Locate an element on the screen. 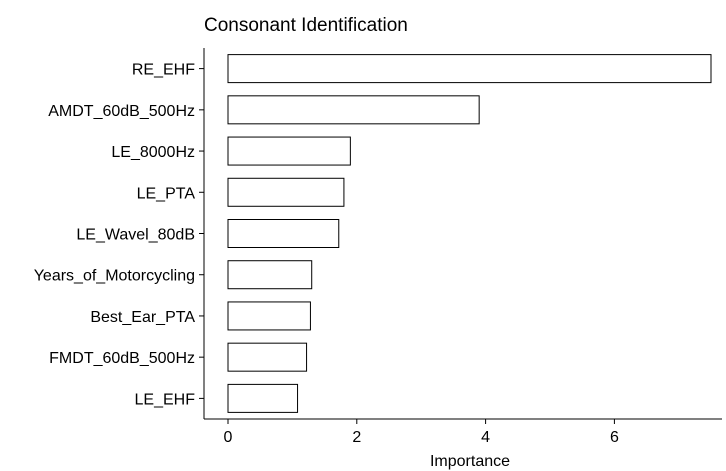 The height and width of the screenshot is (471, 726). x-axis-title: Importance is located at coordinates (470, 461).